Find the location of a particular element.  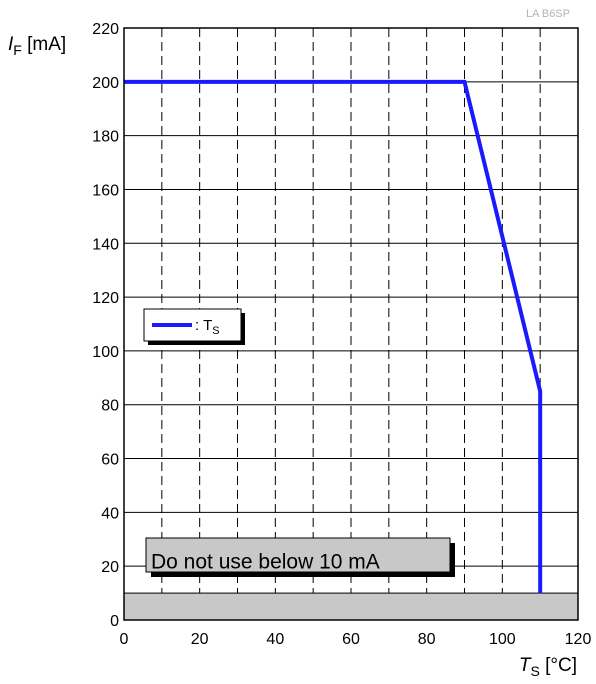

y-tick-label: 100 is located at coordinates (105, 352).